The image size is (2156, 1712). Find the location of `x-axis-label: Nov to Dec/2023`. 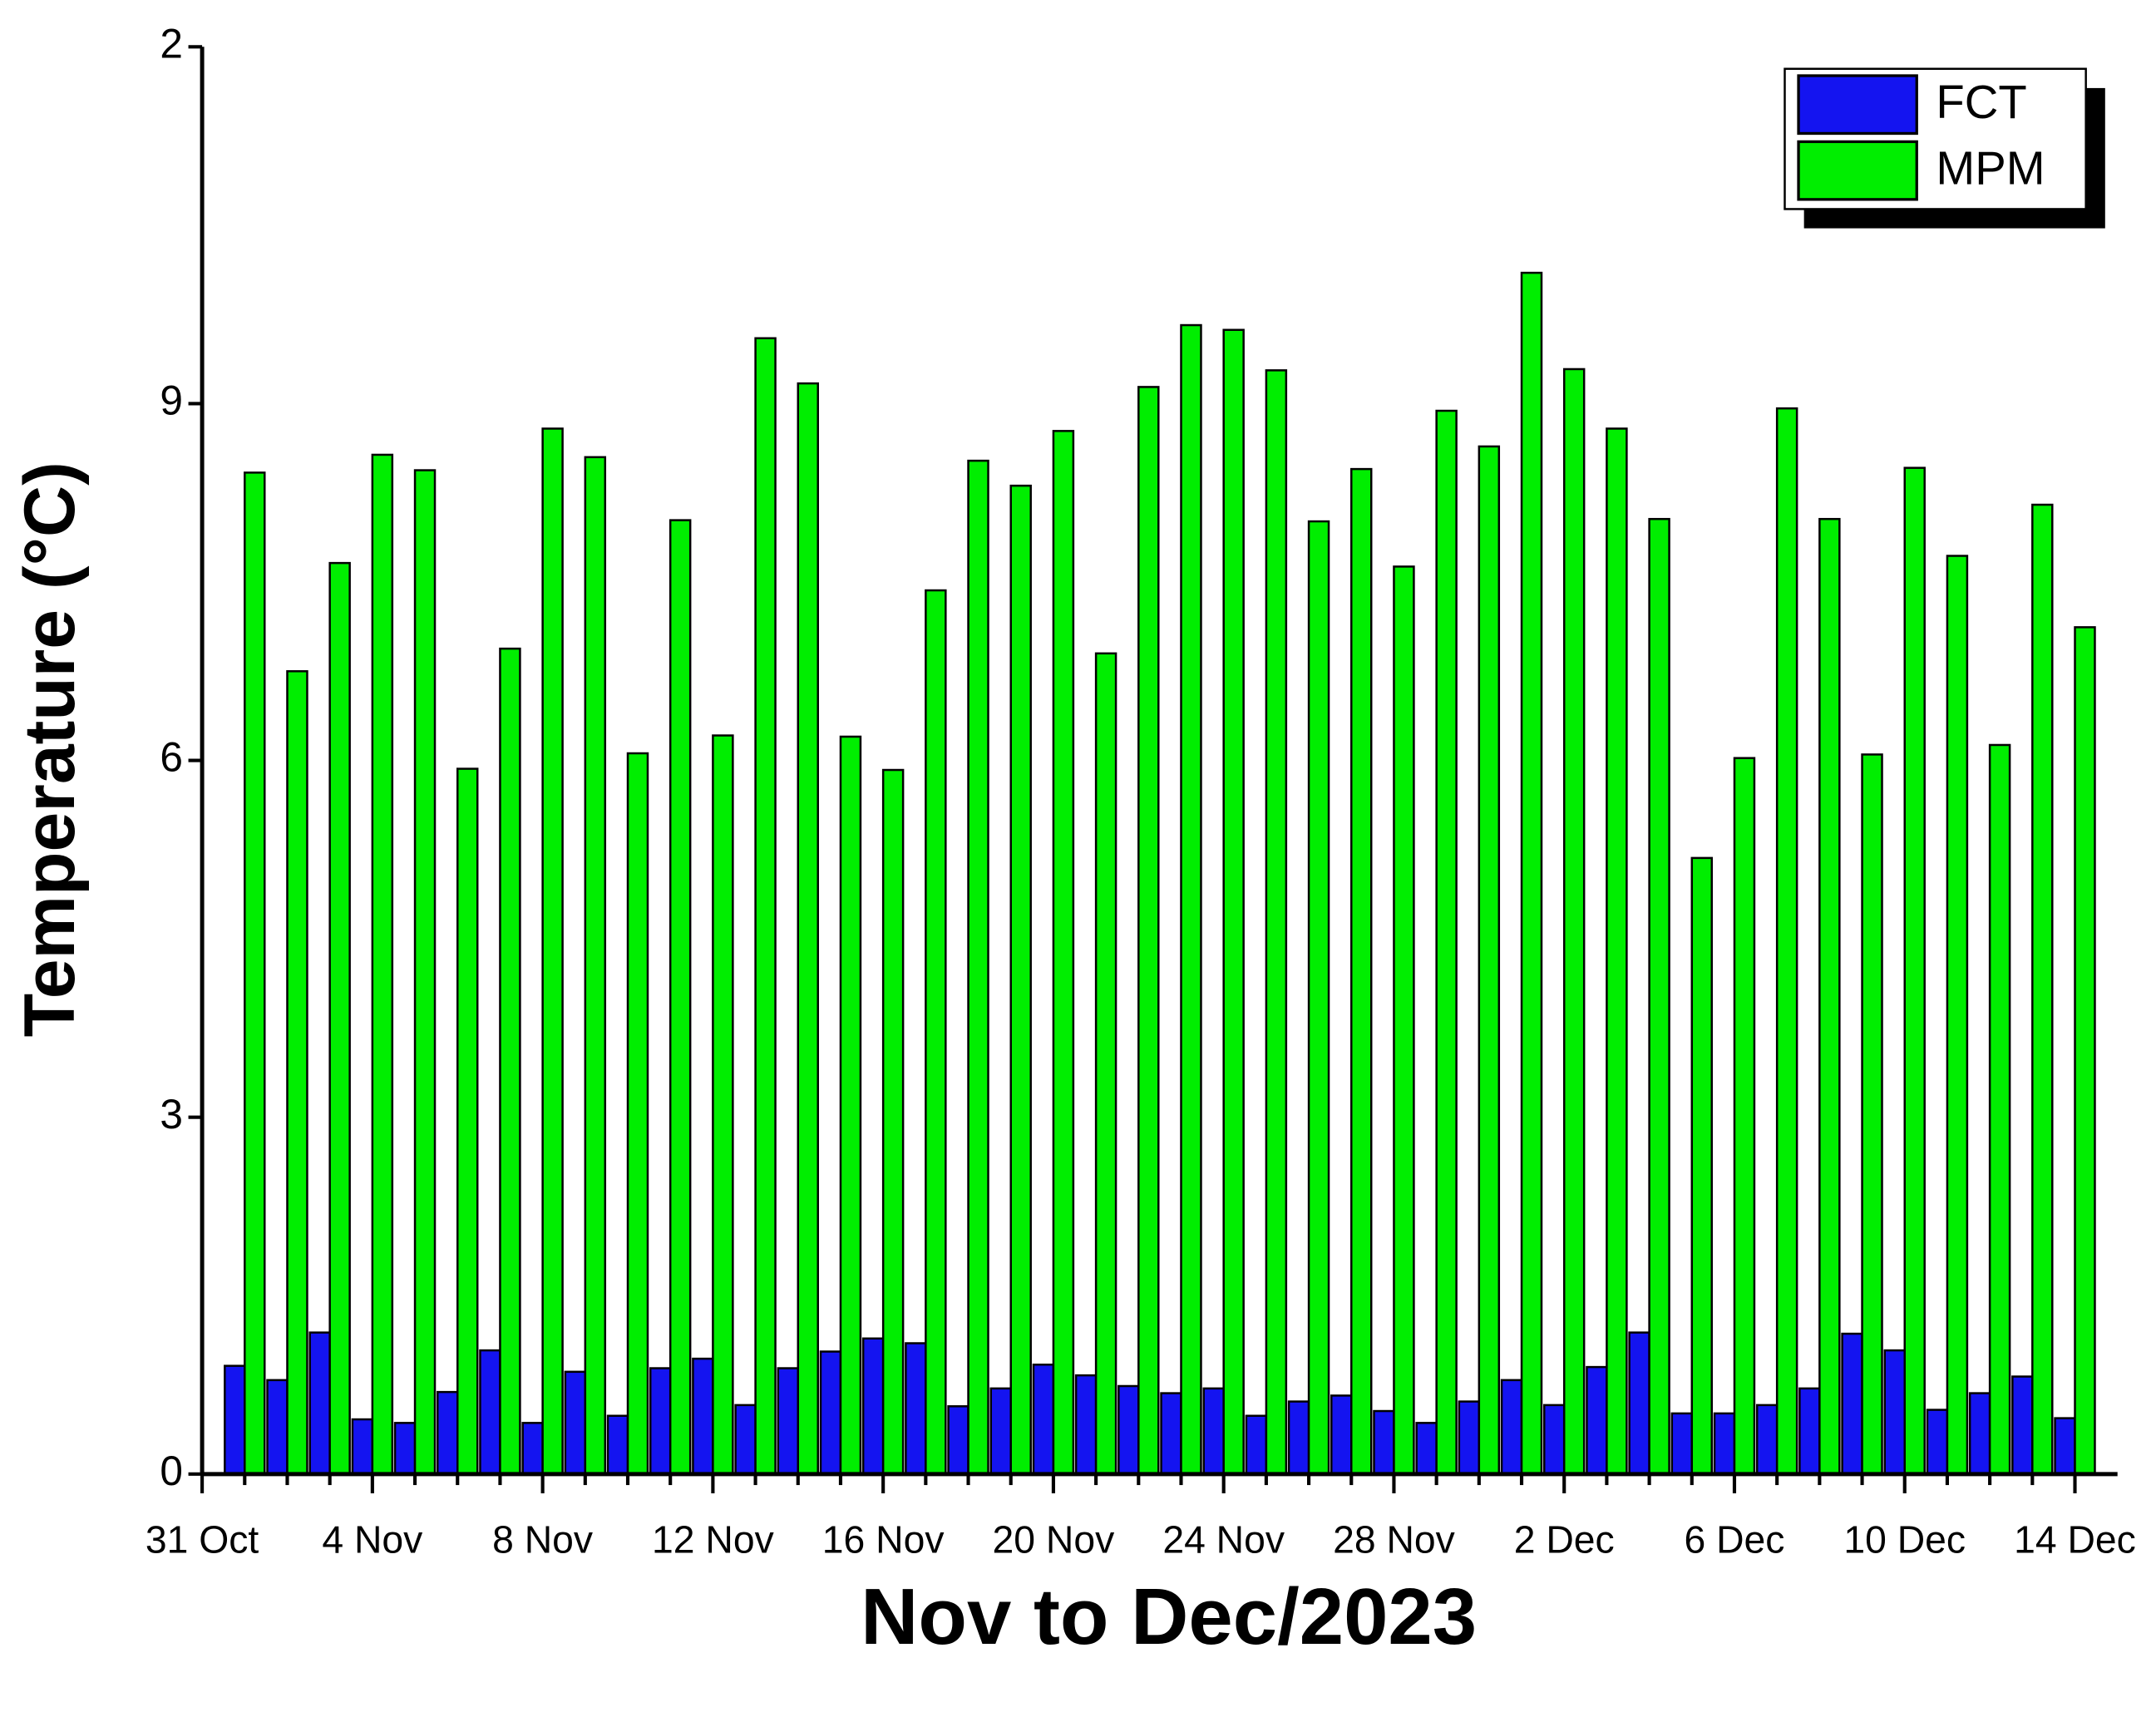

x-axis-label: Nov to Dec/2023 is located at coordinates (1169, 1616).